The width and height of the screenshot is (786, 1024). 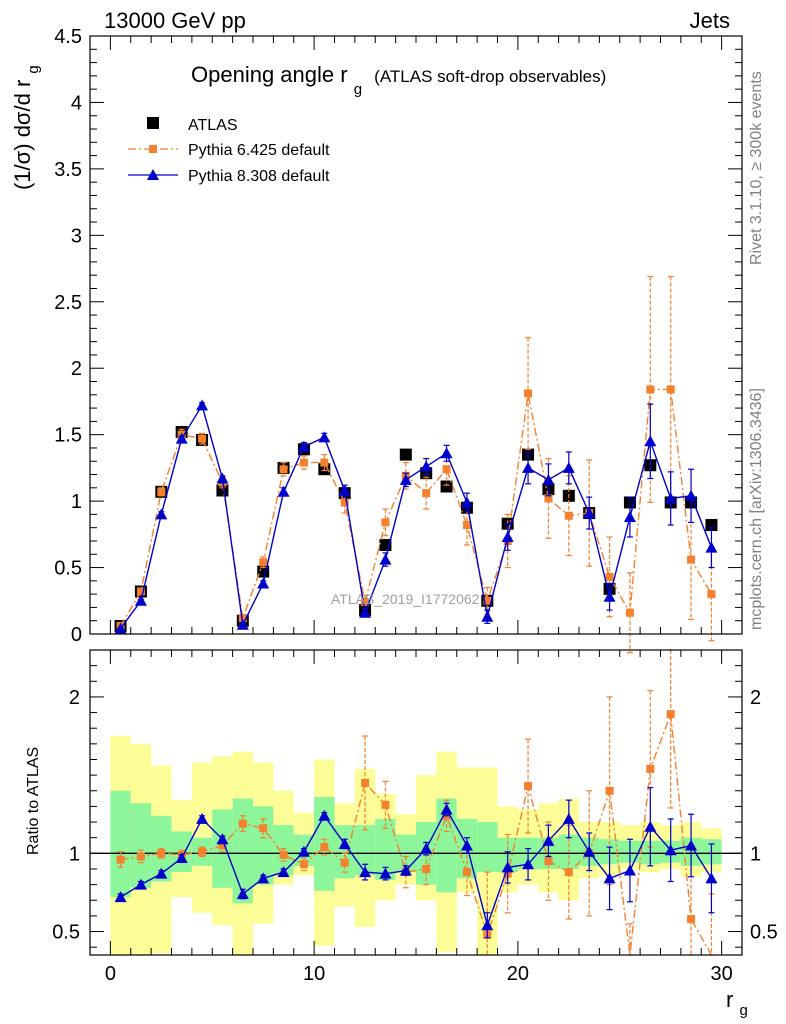 What do you see at coordinates (416, 863) in the screenshot?
I see `pythia8-ratio-group` at bounding box center [416, 863].